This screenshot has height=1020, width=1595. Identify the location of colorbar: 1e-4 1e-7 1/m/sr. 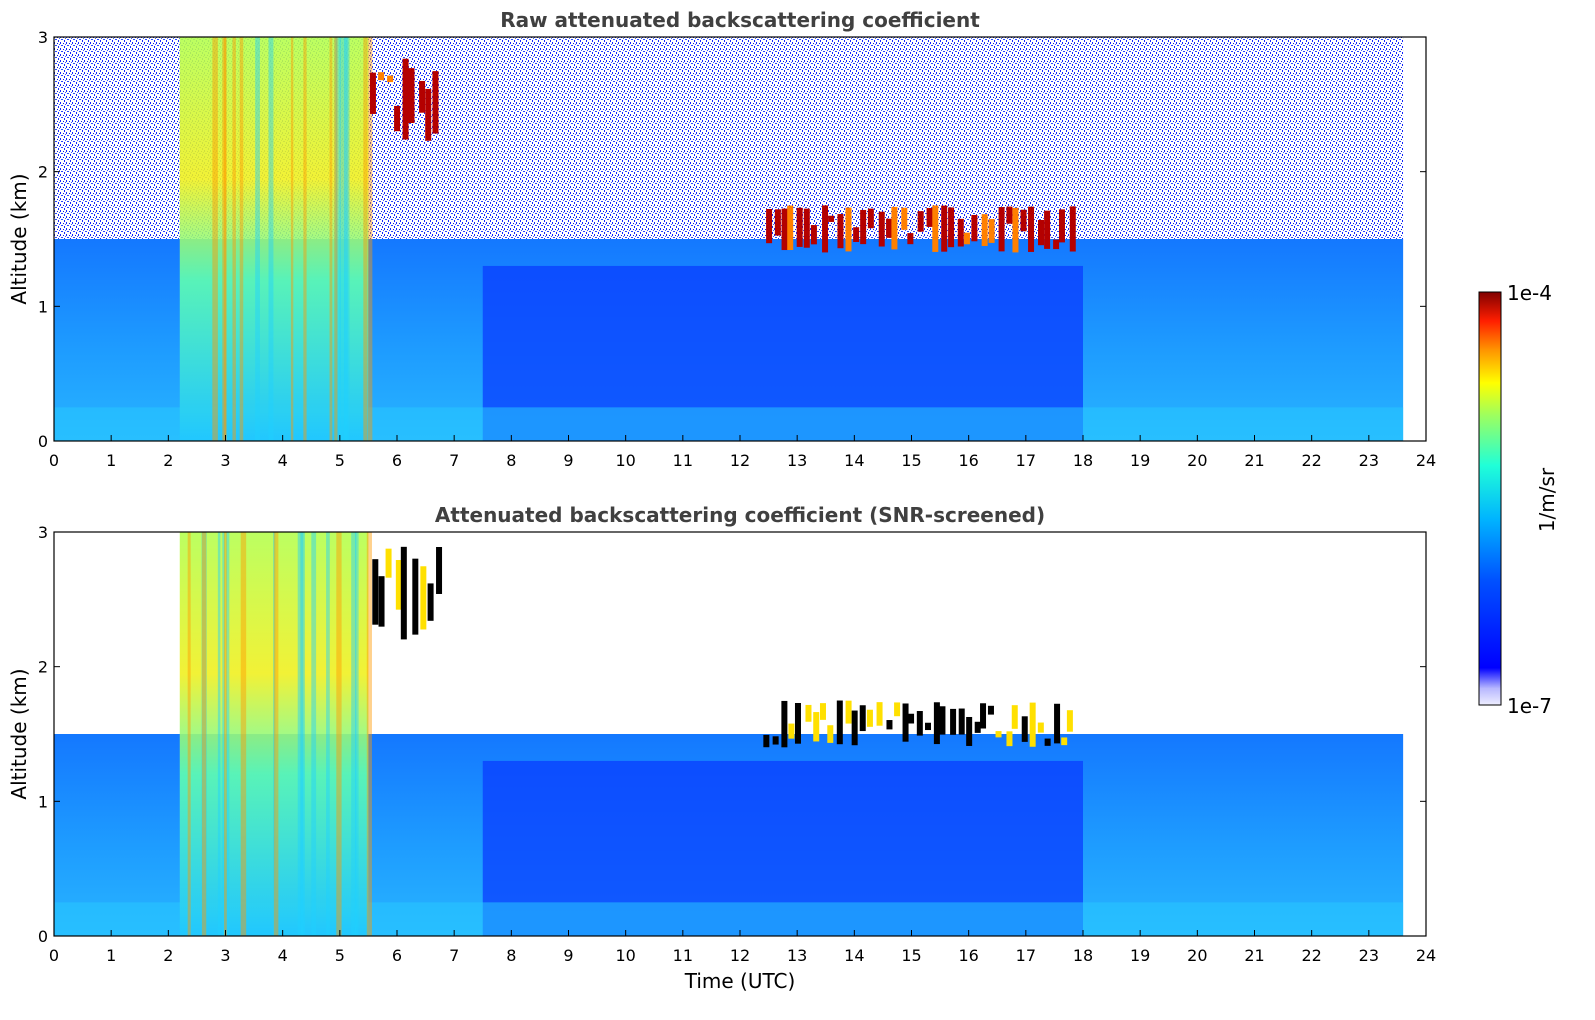
(1518, 499).